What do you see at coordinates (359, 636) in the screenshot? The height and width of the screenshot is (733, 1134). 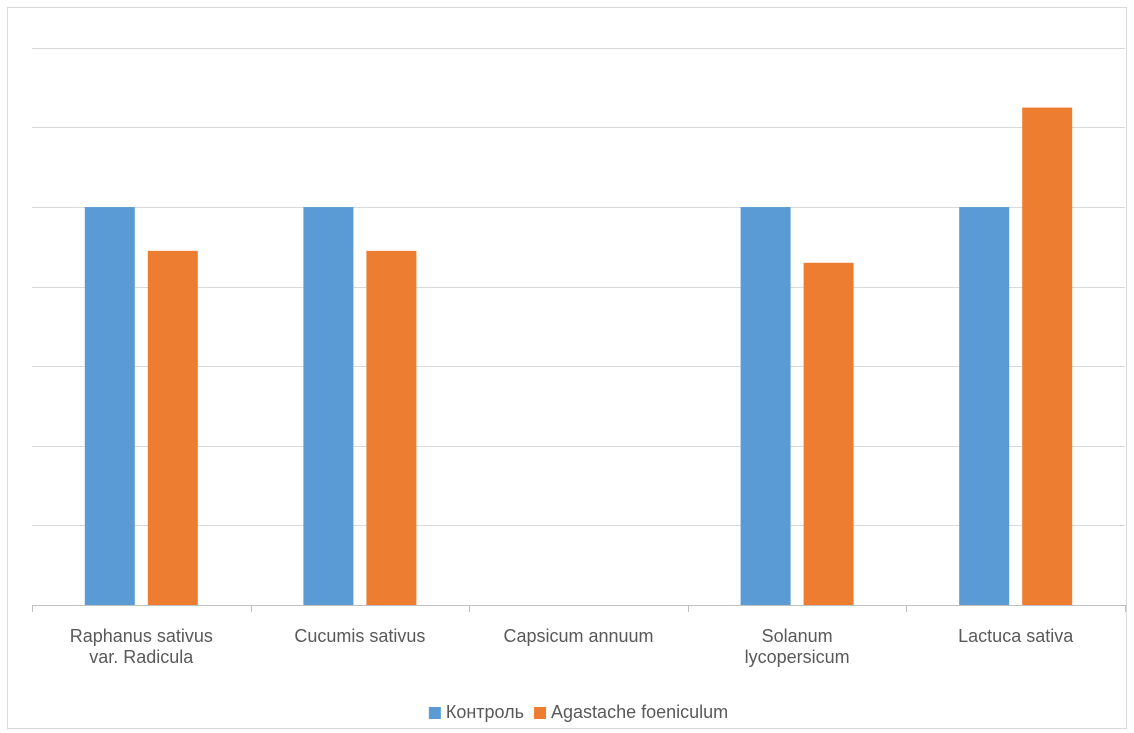 I see `x-tick-label: Cucumis sativus` at bounding box center [359, 636].